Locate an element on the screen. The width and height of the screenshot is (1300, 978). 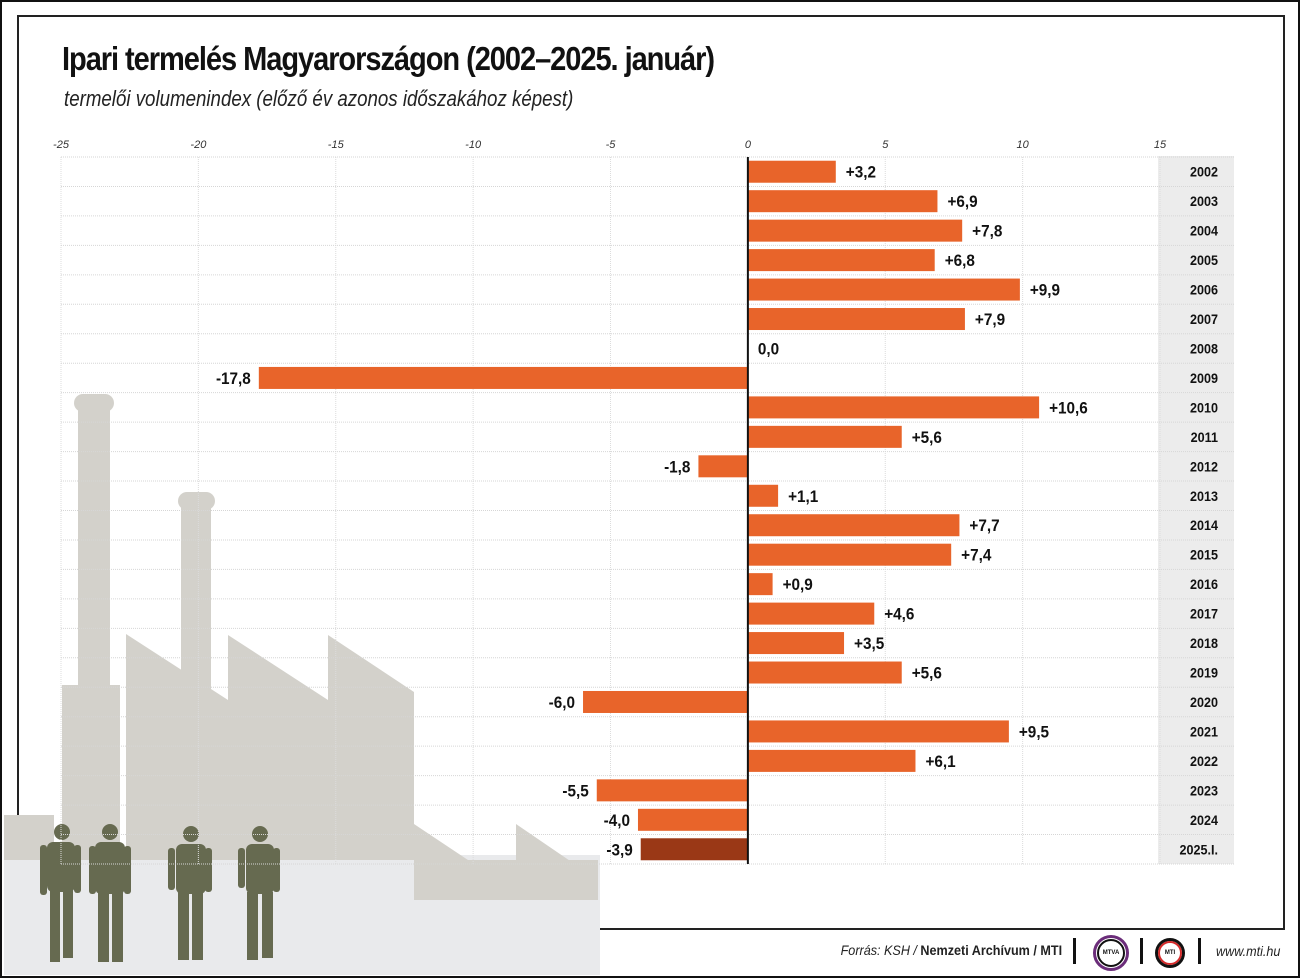
year-label: 2002 is located at coordinates (1204, 172).